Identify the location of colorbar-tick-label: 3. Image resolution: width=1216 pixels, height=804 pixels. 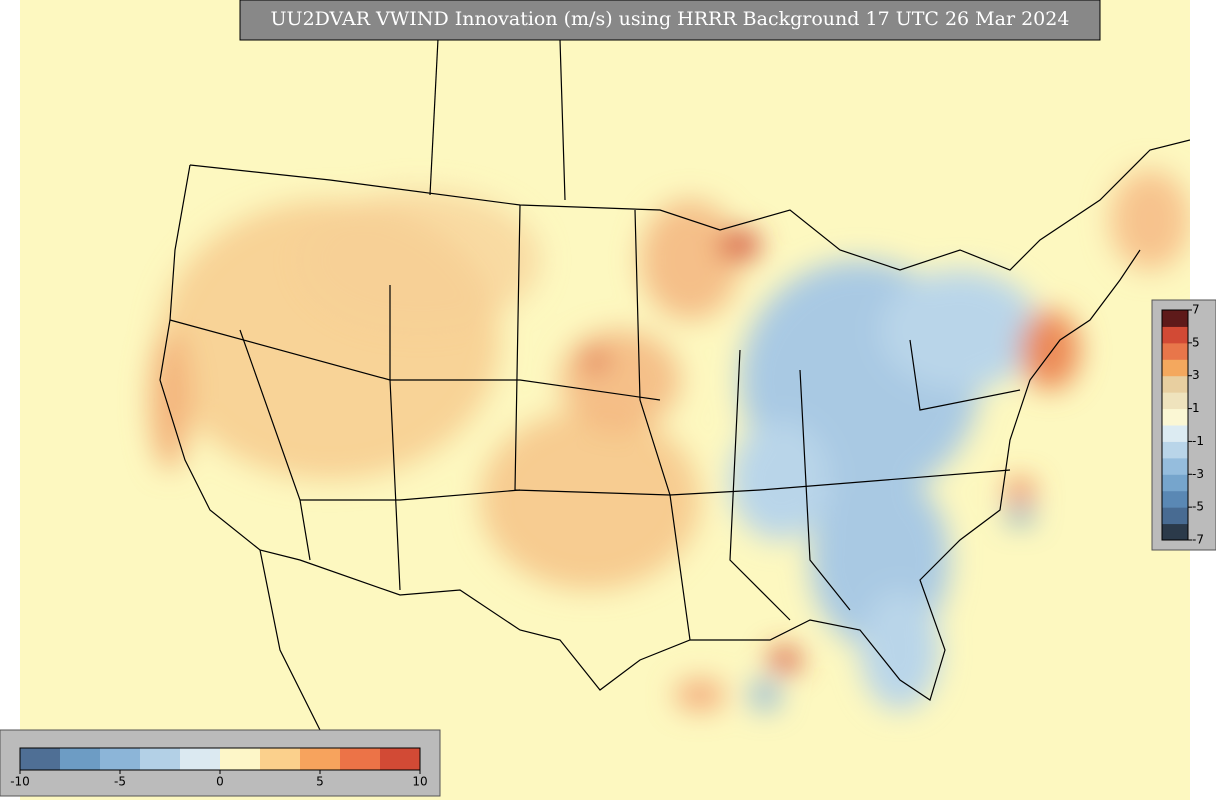
(1196, 375).